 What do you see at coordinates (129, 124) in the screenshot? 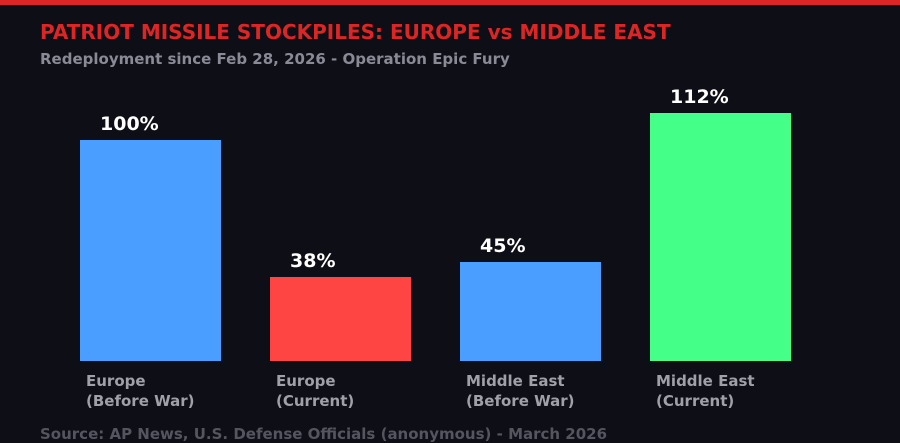
I see `bar-value-label: 100%` at bounding box center [129, 124].